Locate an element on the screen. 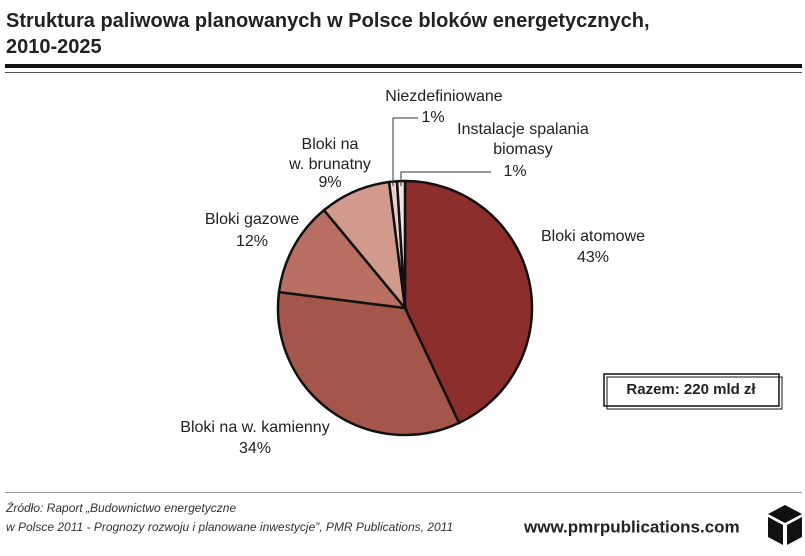 Image resolution: width=805 pixels, height=556 pixels. value-label: 12% is located at coordinates (252, 241).